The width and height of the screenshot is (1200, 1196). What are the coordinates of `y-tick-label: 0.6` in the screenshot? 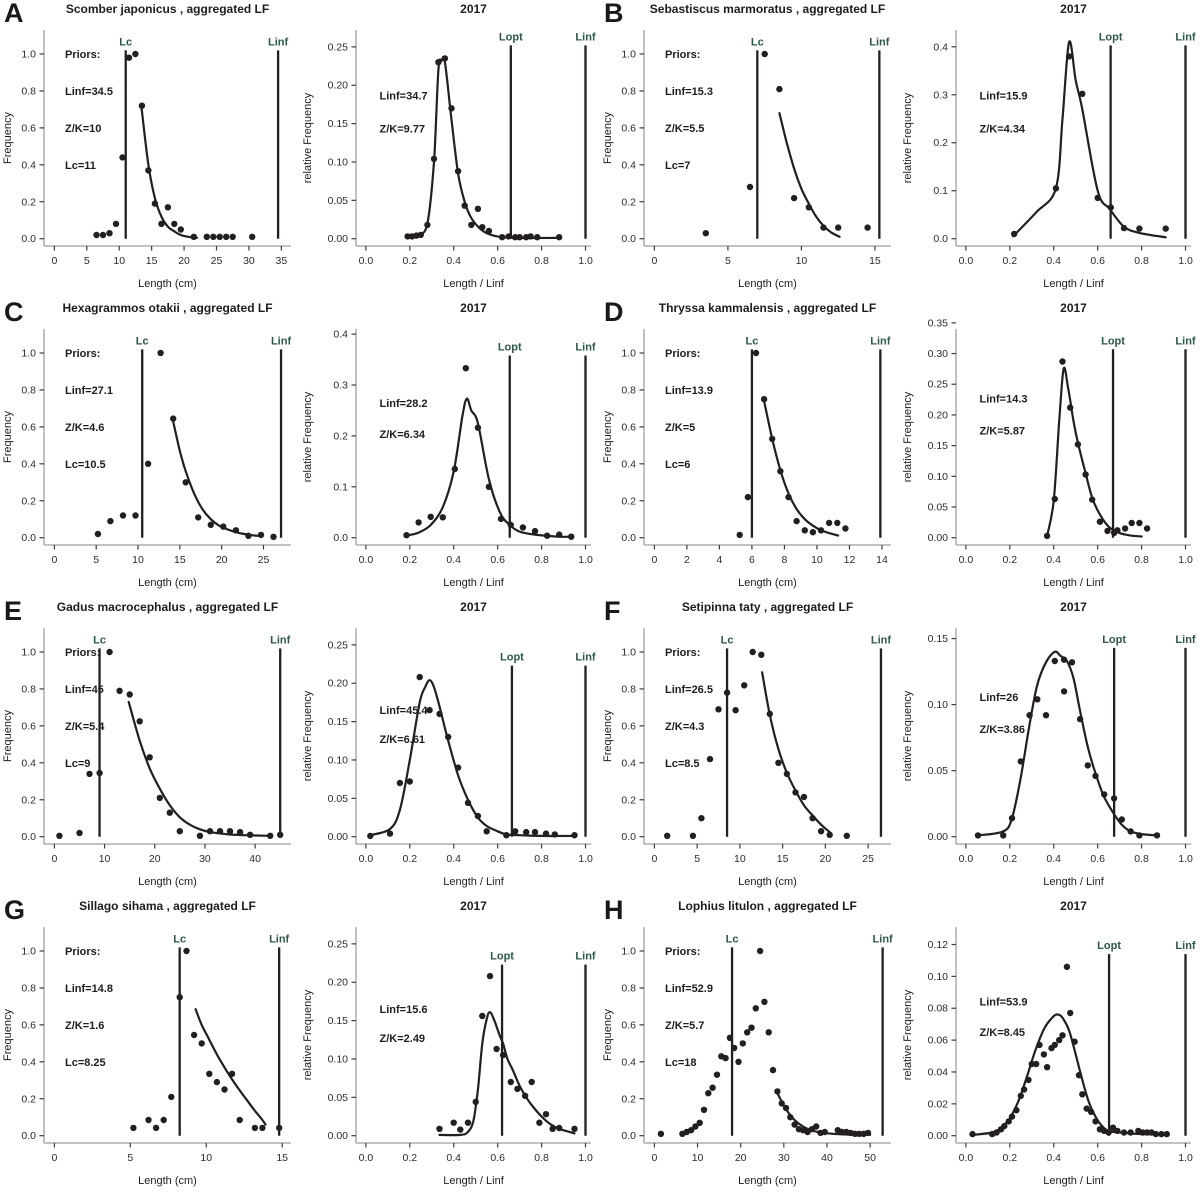 It's located at (628, 1025).